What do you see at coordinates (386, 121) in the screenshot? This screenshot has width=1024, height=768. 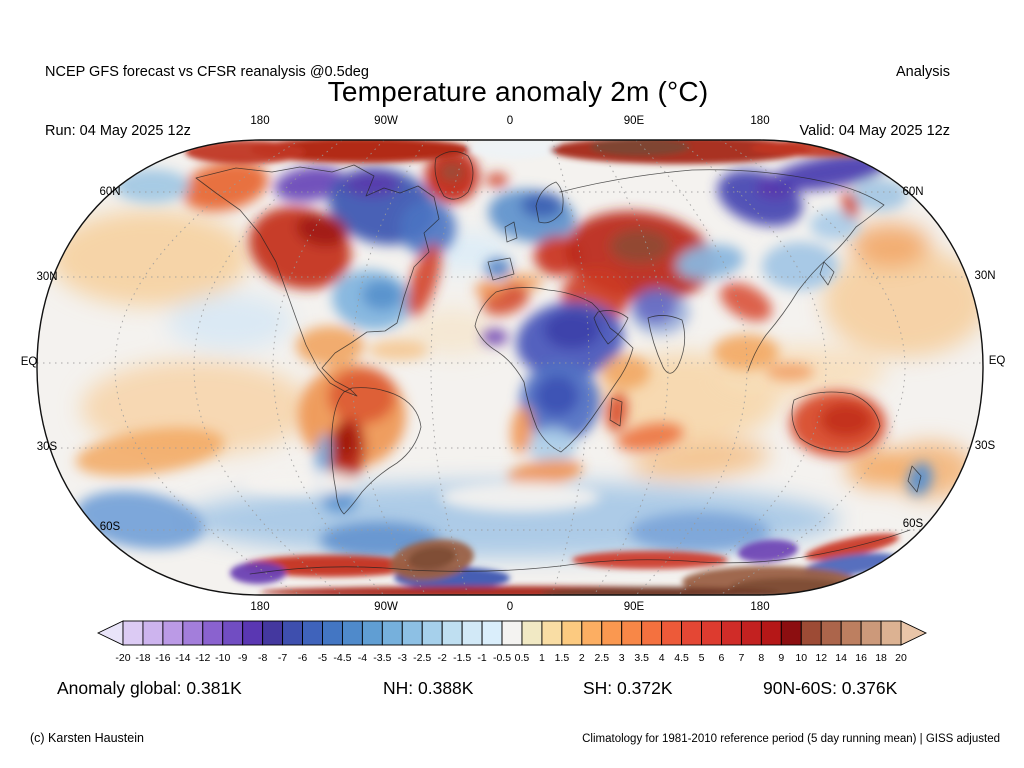 I see `lon-label-top: 90W` at bounding box center [386, 121].